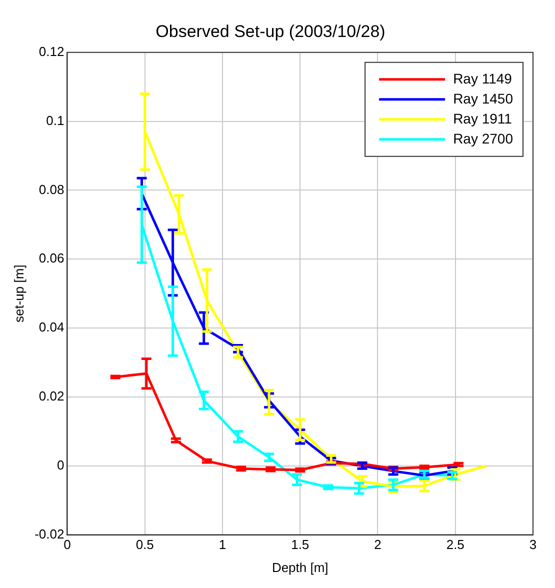 This screenshot has width=555, height=588. Describe the element at coordinates (483, 98) in the screenshot. I see `legend-label: Ray 1450` at that location.